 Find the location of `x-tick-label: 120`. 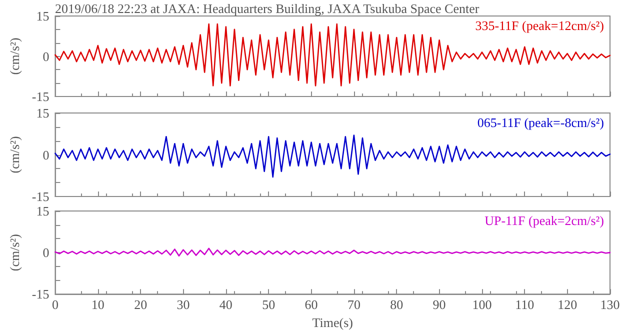

x-tick-label: 120 is located at coordinates (568, 304).